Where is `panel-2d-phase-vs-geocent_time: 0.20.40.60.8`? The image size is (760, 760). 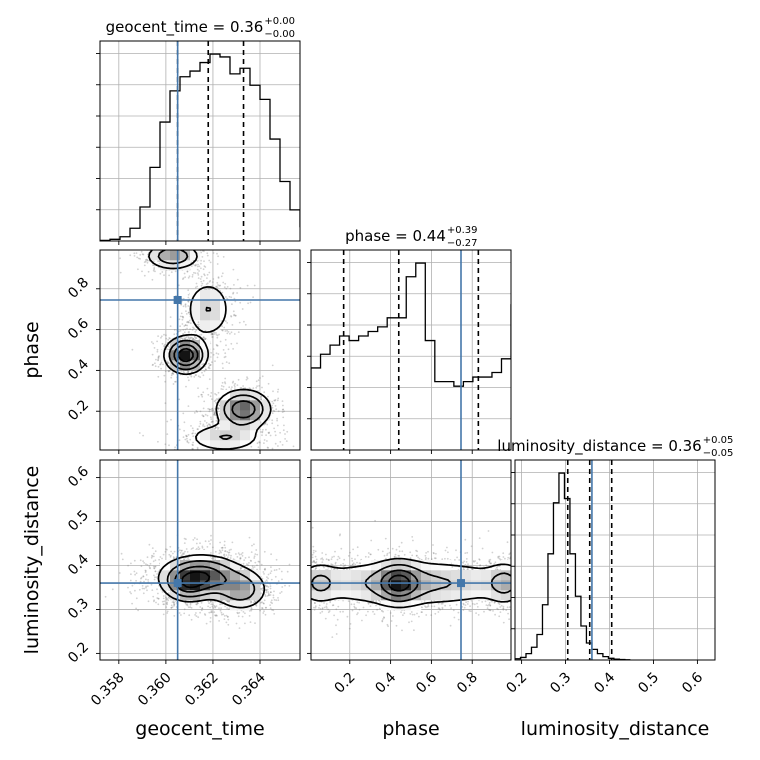
panel-2d-phase-vs-geocent_time: 0.20.40.60.8 is located at coordinates (183, 350).